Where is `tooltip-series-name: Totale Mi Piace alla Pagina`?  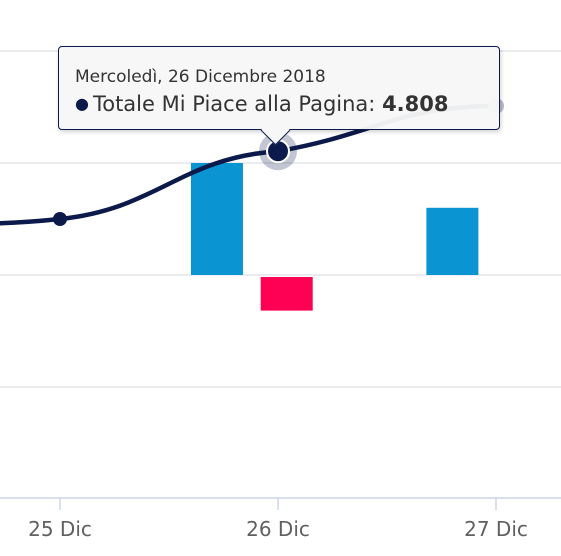 tooltip-series-name: Totale Mi Piace alla Pagina is located at coordinates (230, 104).